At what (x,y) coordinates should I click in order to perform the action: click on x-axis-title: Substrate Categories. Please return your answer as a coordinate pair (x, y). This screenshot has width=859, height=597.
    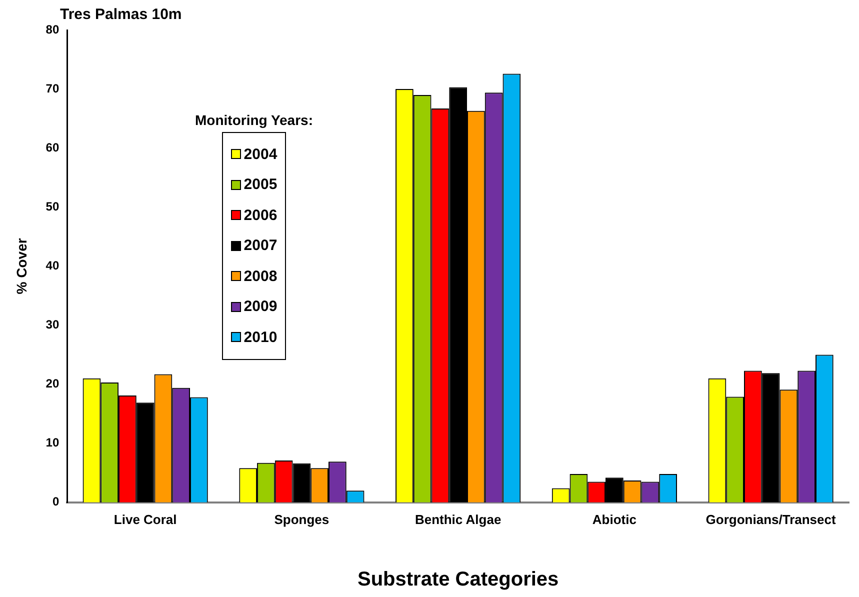
    Looking at the image, I should click on (458, 579).